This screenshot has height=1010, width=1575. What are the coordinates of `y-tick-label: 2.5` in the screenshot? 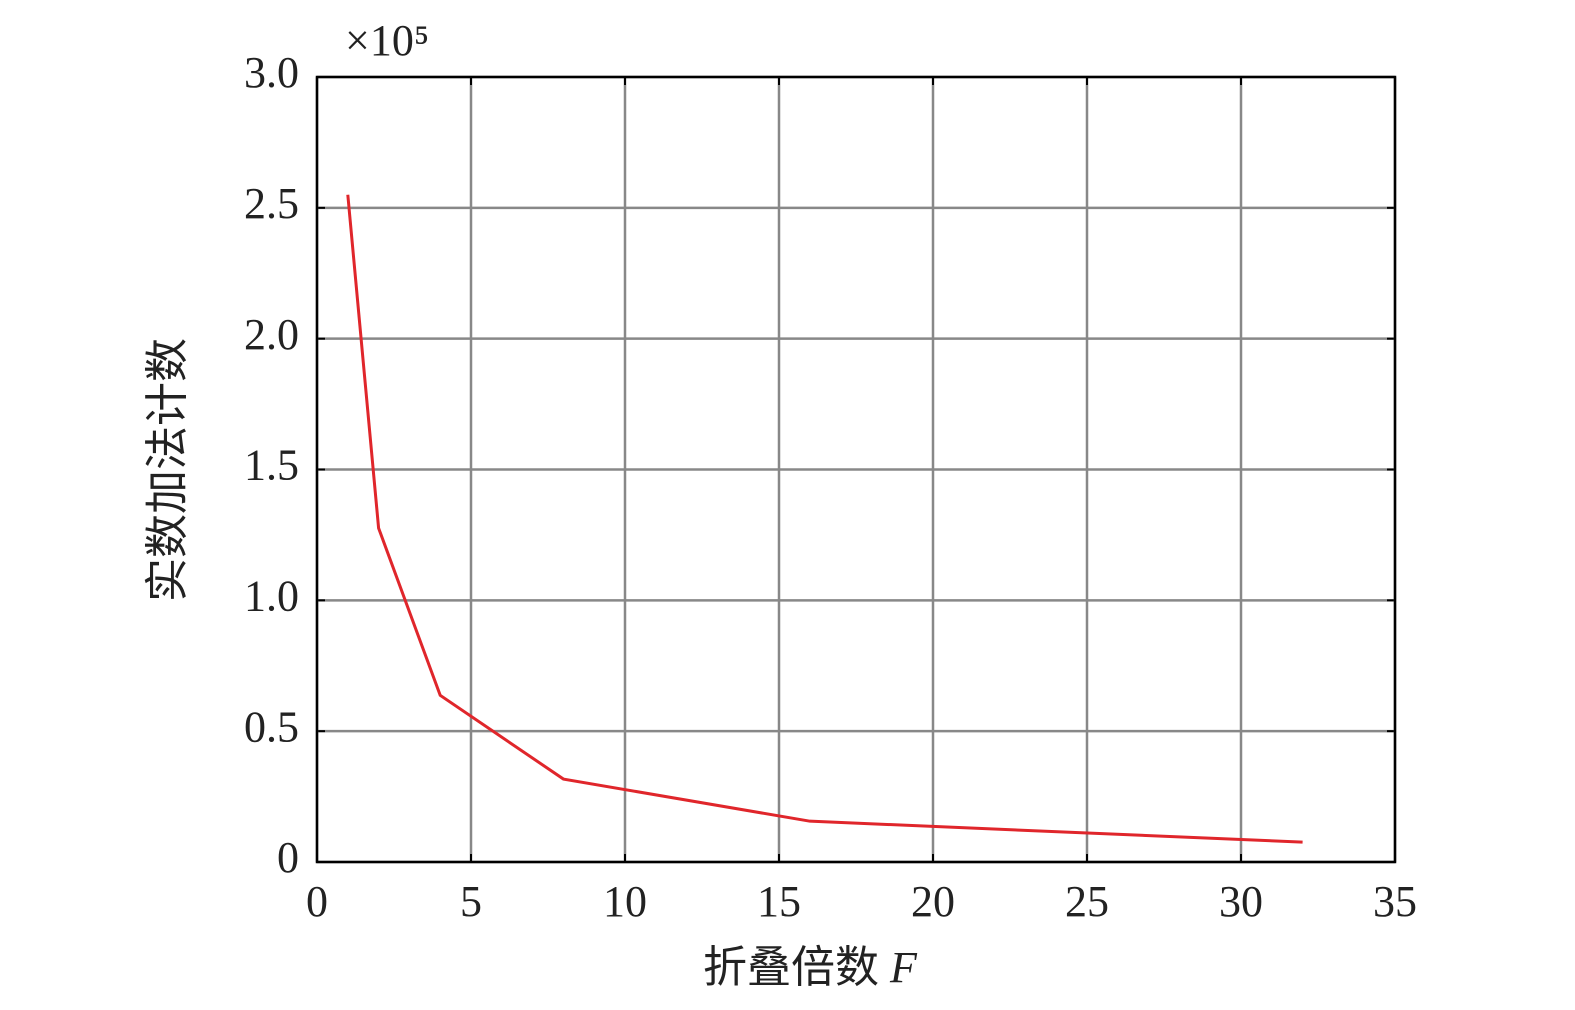 It's located at (271, 203).